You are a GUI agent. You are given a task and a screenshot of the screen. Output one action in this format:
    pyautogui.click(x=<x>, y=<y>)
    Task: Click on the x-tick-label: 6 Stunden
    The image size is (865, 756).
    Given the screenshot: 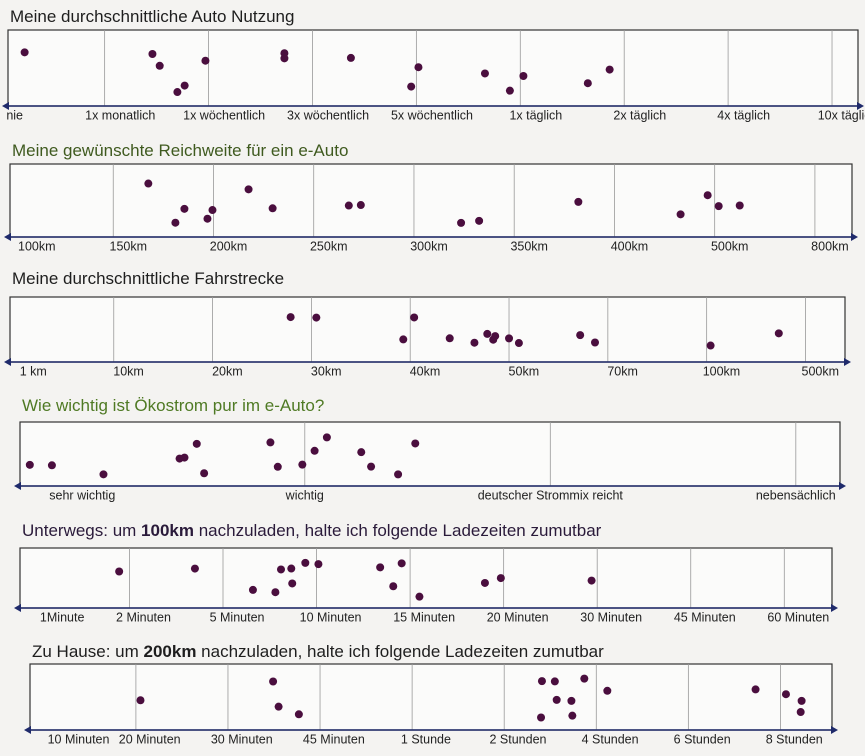 What is the action you would take?
    pyautogui.click(x=702, y=739)
    